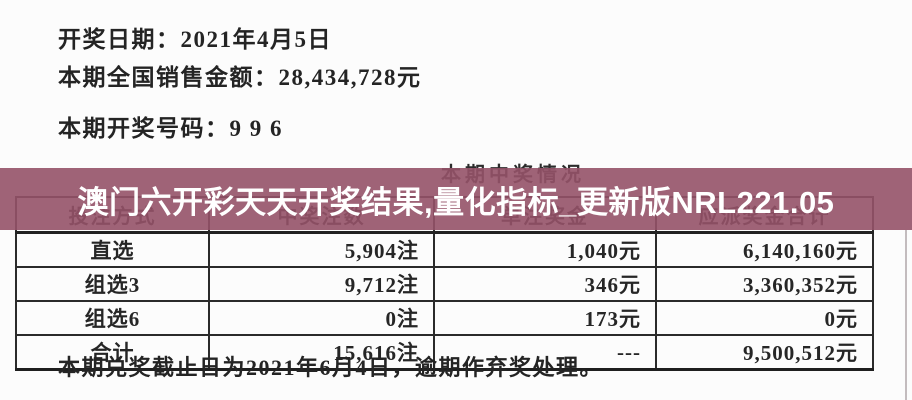  Describe the element at coordinates (168, 77) in the screenshot. I see `sales-label: 本期全国销售金额：` at that location.